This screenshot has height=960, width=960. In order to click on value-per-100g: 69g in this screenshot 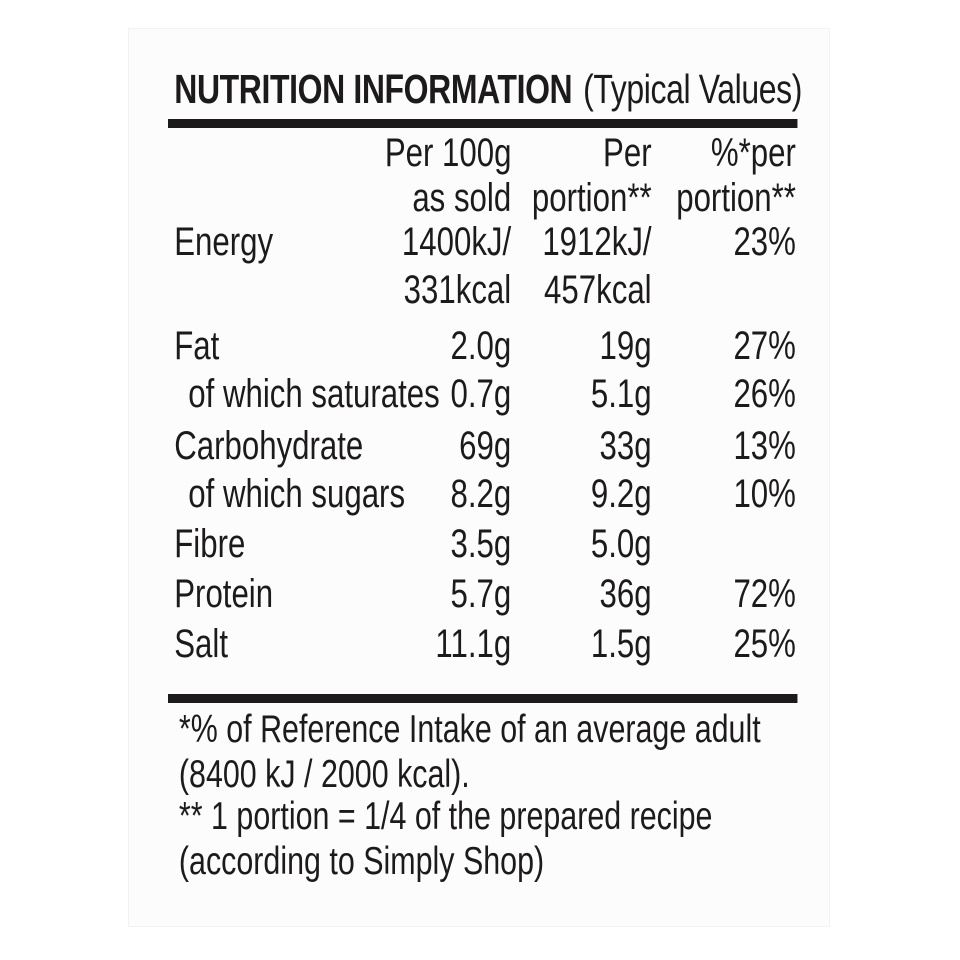, I will do `click(485, 446)`.